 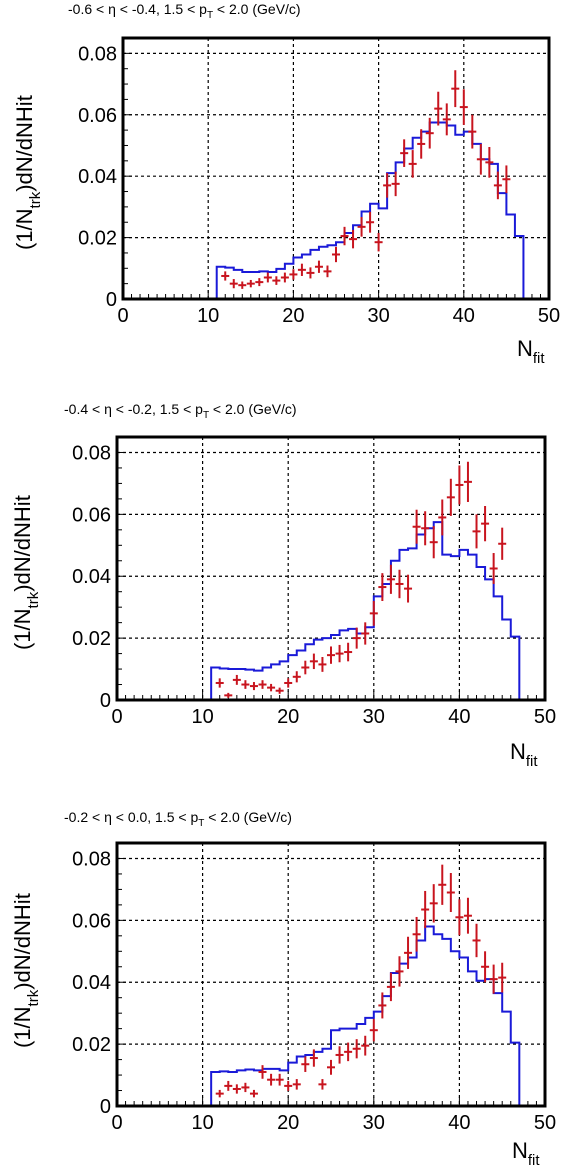 I want to click on y-axis-label-sub: trk, so click(x=33, y=997).